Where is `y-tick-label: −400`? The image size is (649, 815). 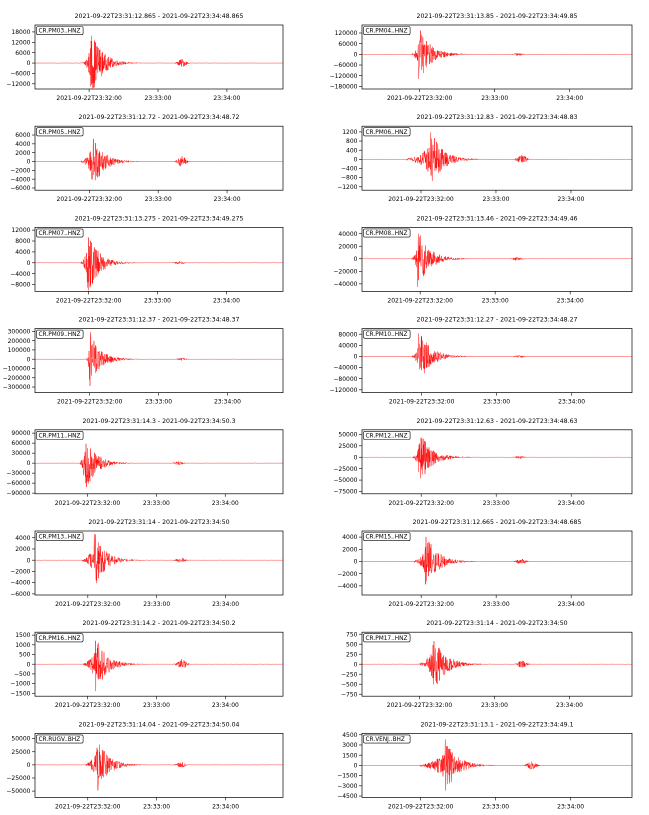
y-tick-label: −400 is located at coordinates (349, 169).